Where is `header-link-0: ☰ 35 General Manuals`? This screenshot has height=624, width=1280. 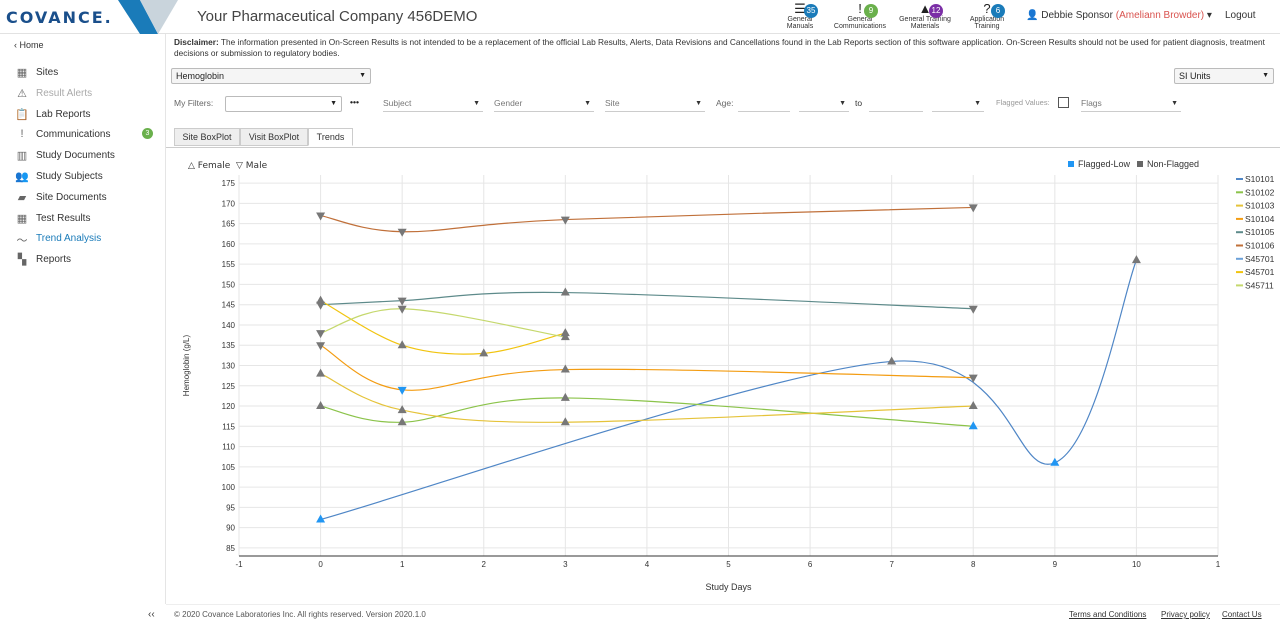
header-link-0: ☰ 35 General Manuals is located at coordinates (800, 16).